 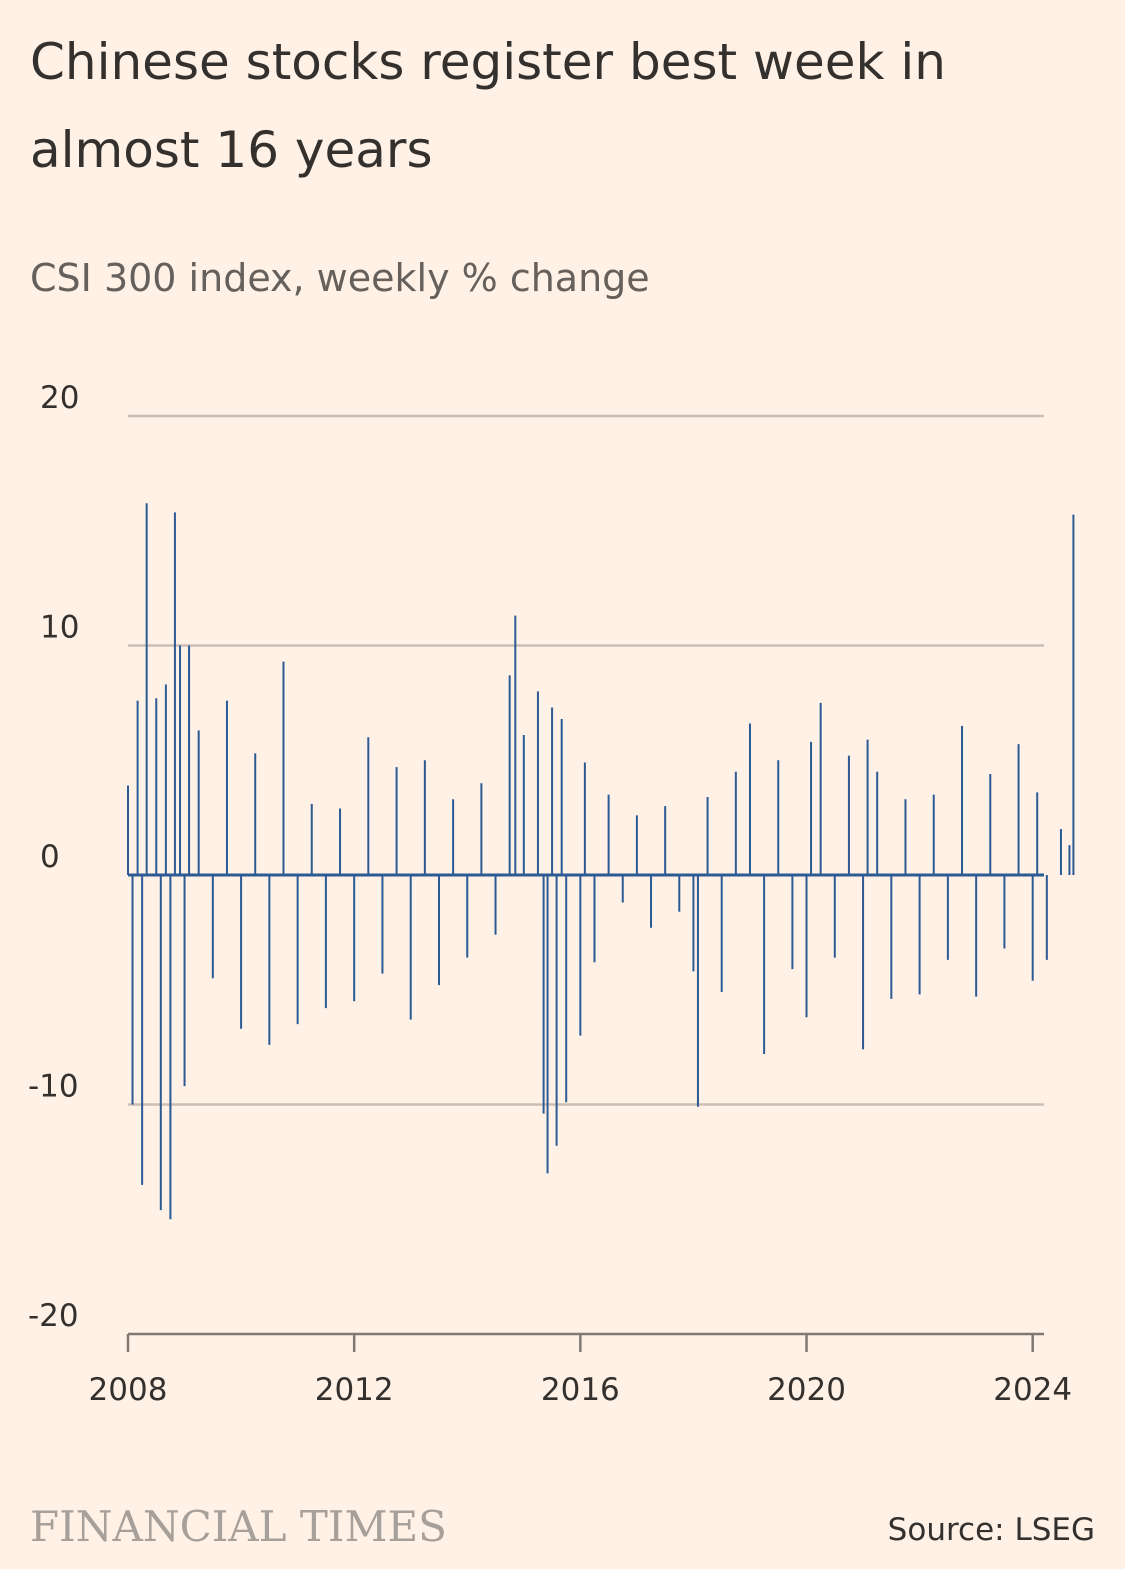 I want to click on y-tick-label: 20, so click(x=59, y=398).